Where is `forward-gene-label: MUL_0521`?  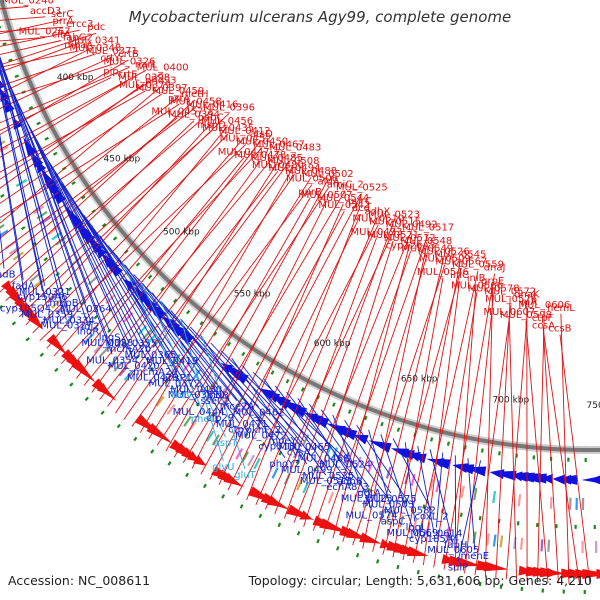
forward-gene-label: MUL_0521 is located at coordinates (393, 235).